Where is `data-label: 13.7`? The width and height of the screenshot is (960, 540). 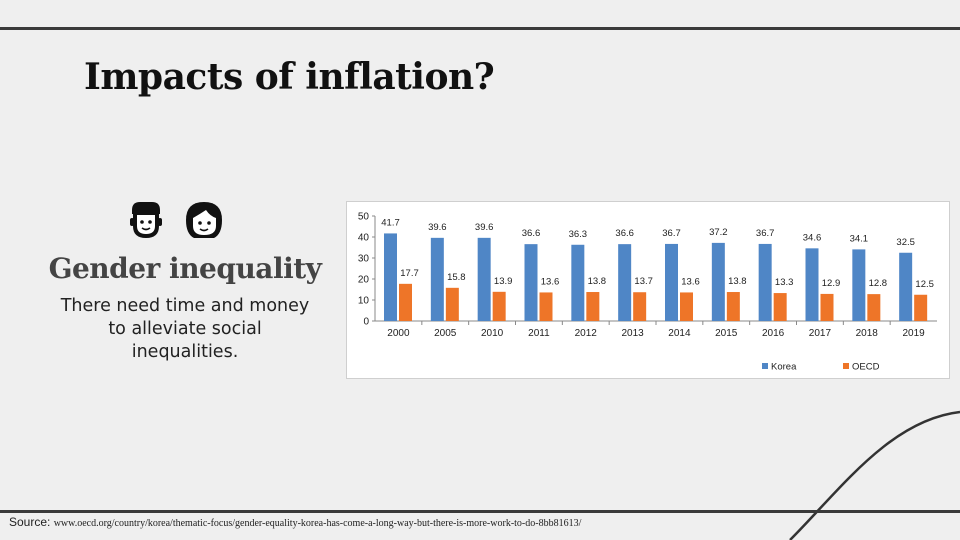 data-label: 13.7 is located at coordinates (643, 281).